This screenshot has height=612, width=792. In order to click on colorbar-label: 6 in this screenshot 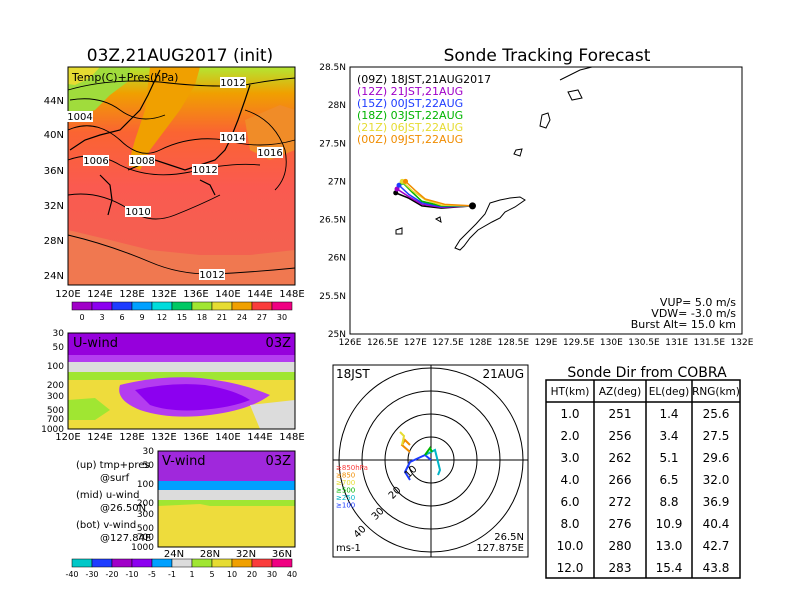, I will do `click(121, 317)`.